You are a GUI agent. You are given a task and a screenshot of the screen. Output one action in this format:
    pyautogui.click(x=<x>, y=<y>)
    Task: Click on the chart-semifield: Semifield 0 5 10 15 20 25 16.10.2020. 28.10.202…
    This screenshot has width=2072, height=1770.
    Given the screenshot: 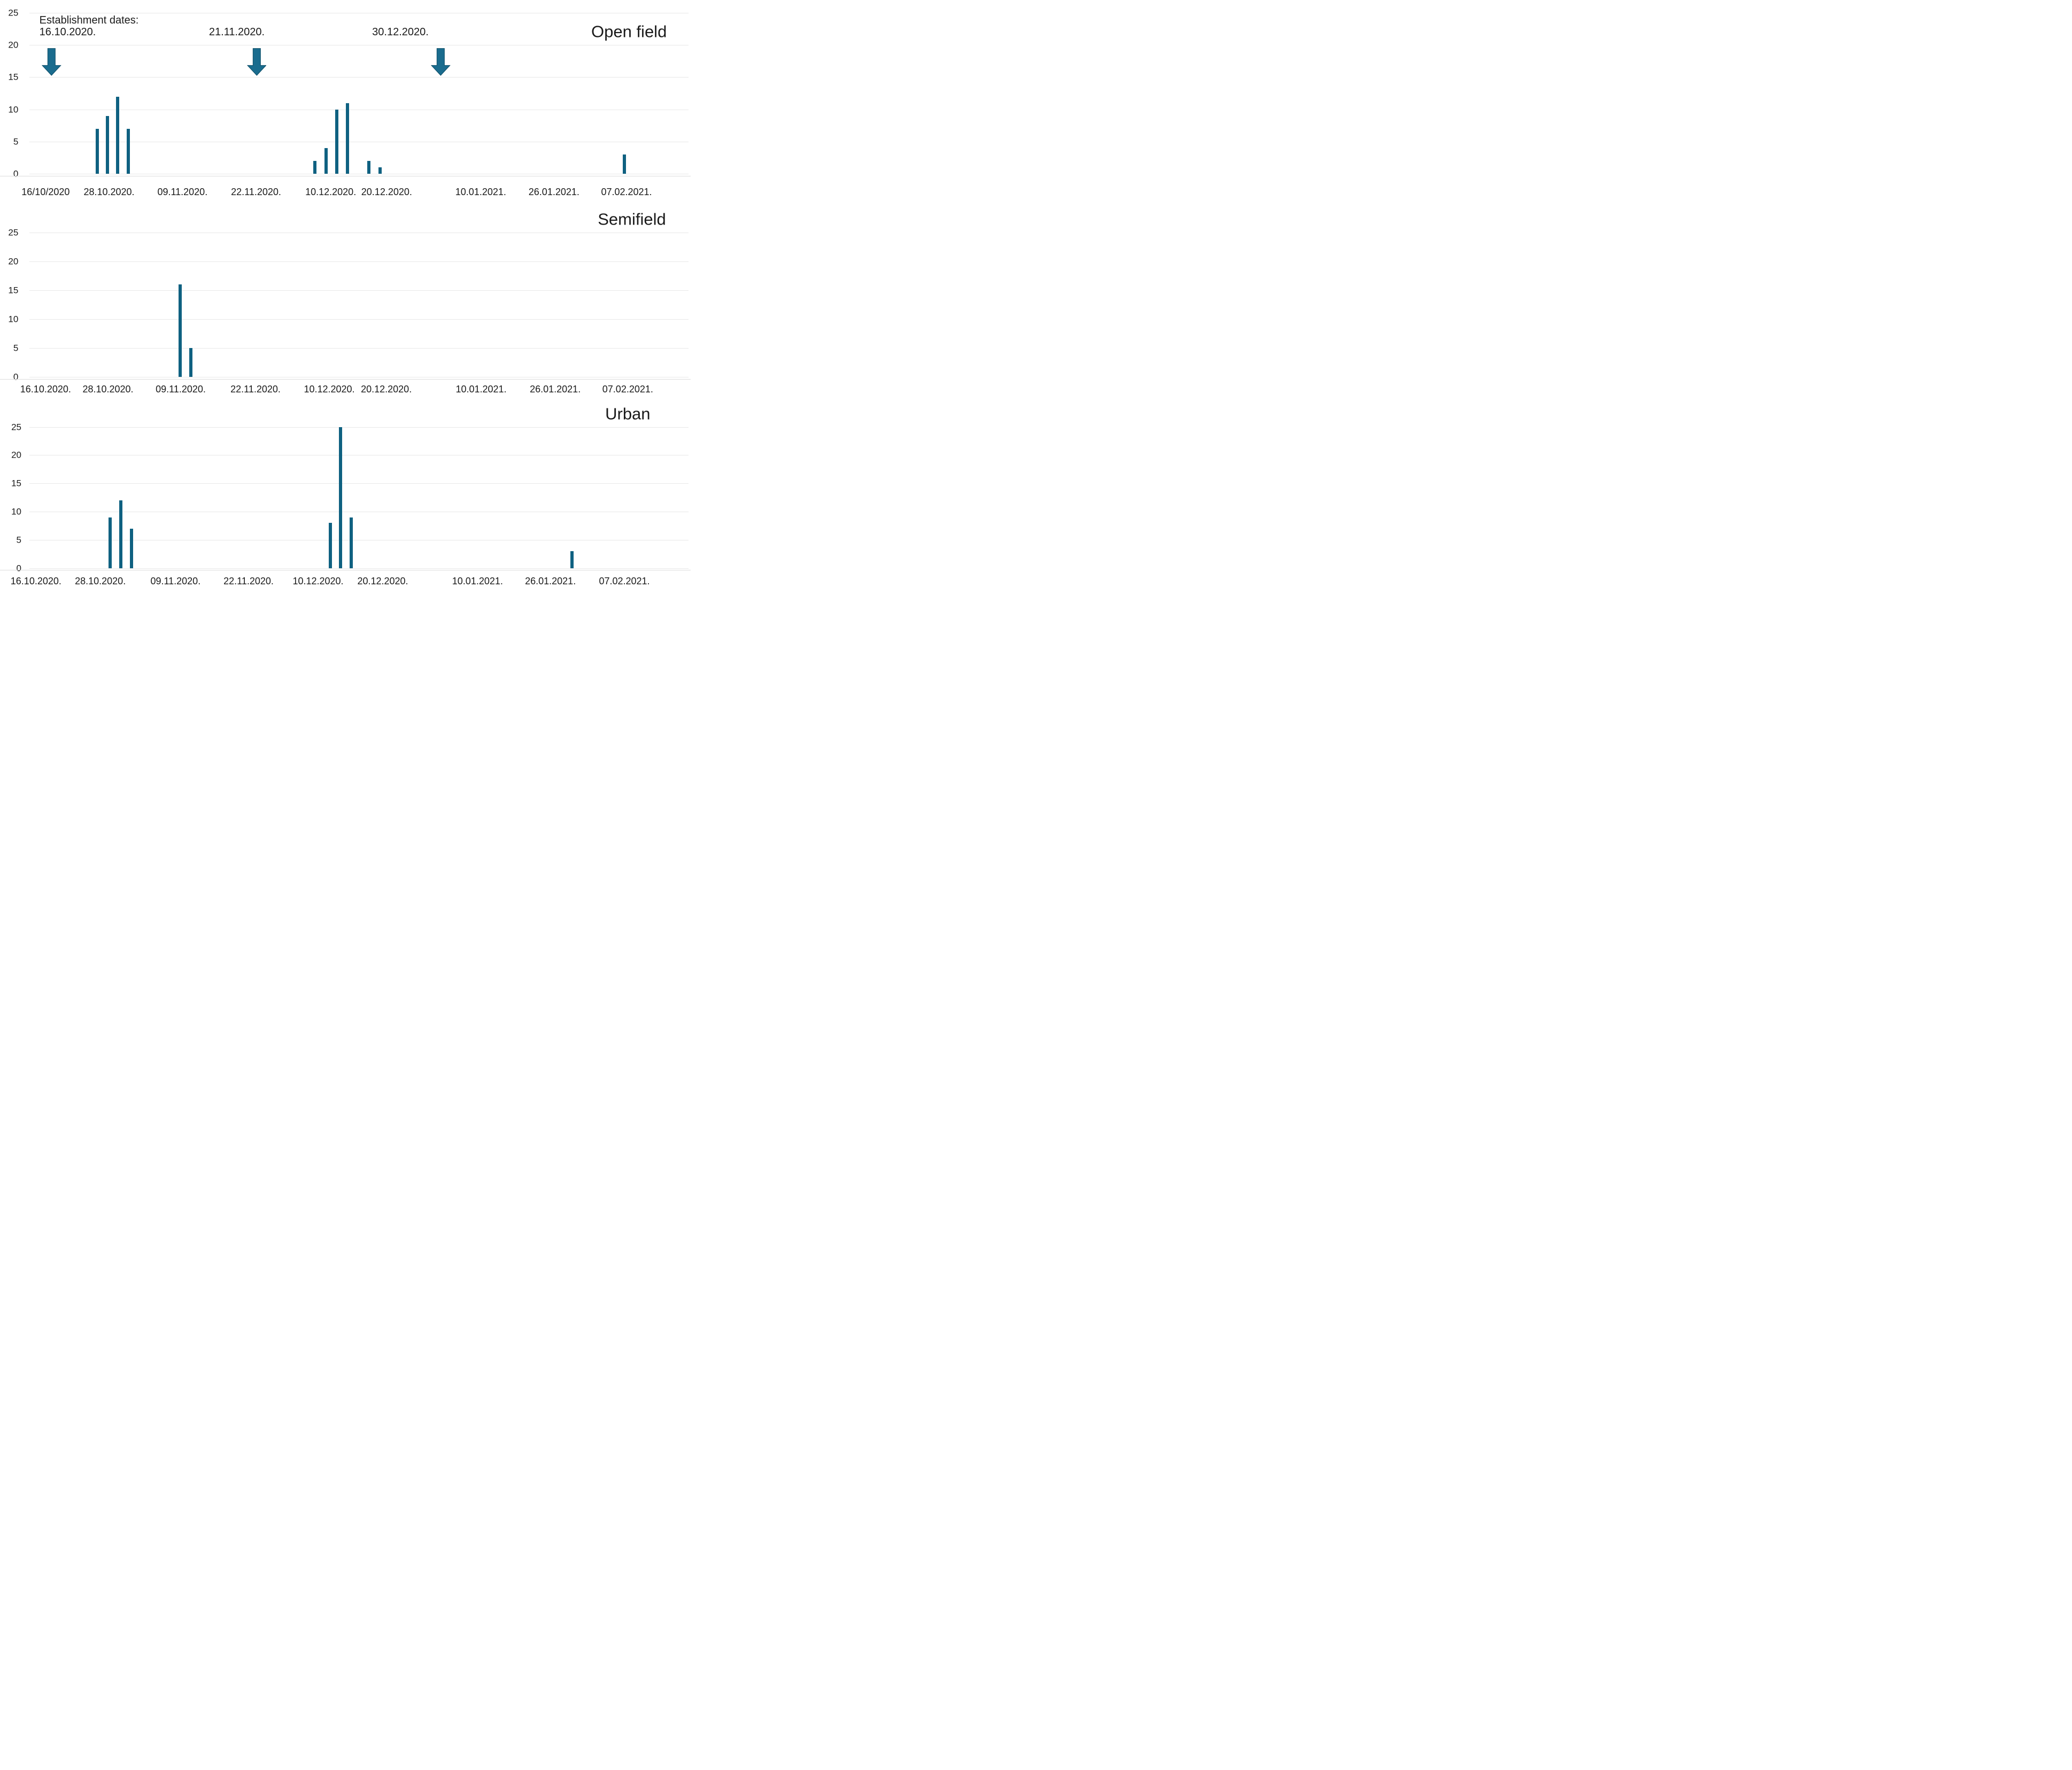 What is the action you would take?
    pyautogui.click(x=345, y=295)
    